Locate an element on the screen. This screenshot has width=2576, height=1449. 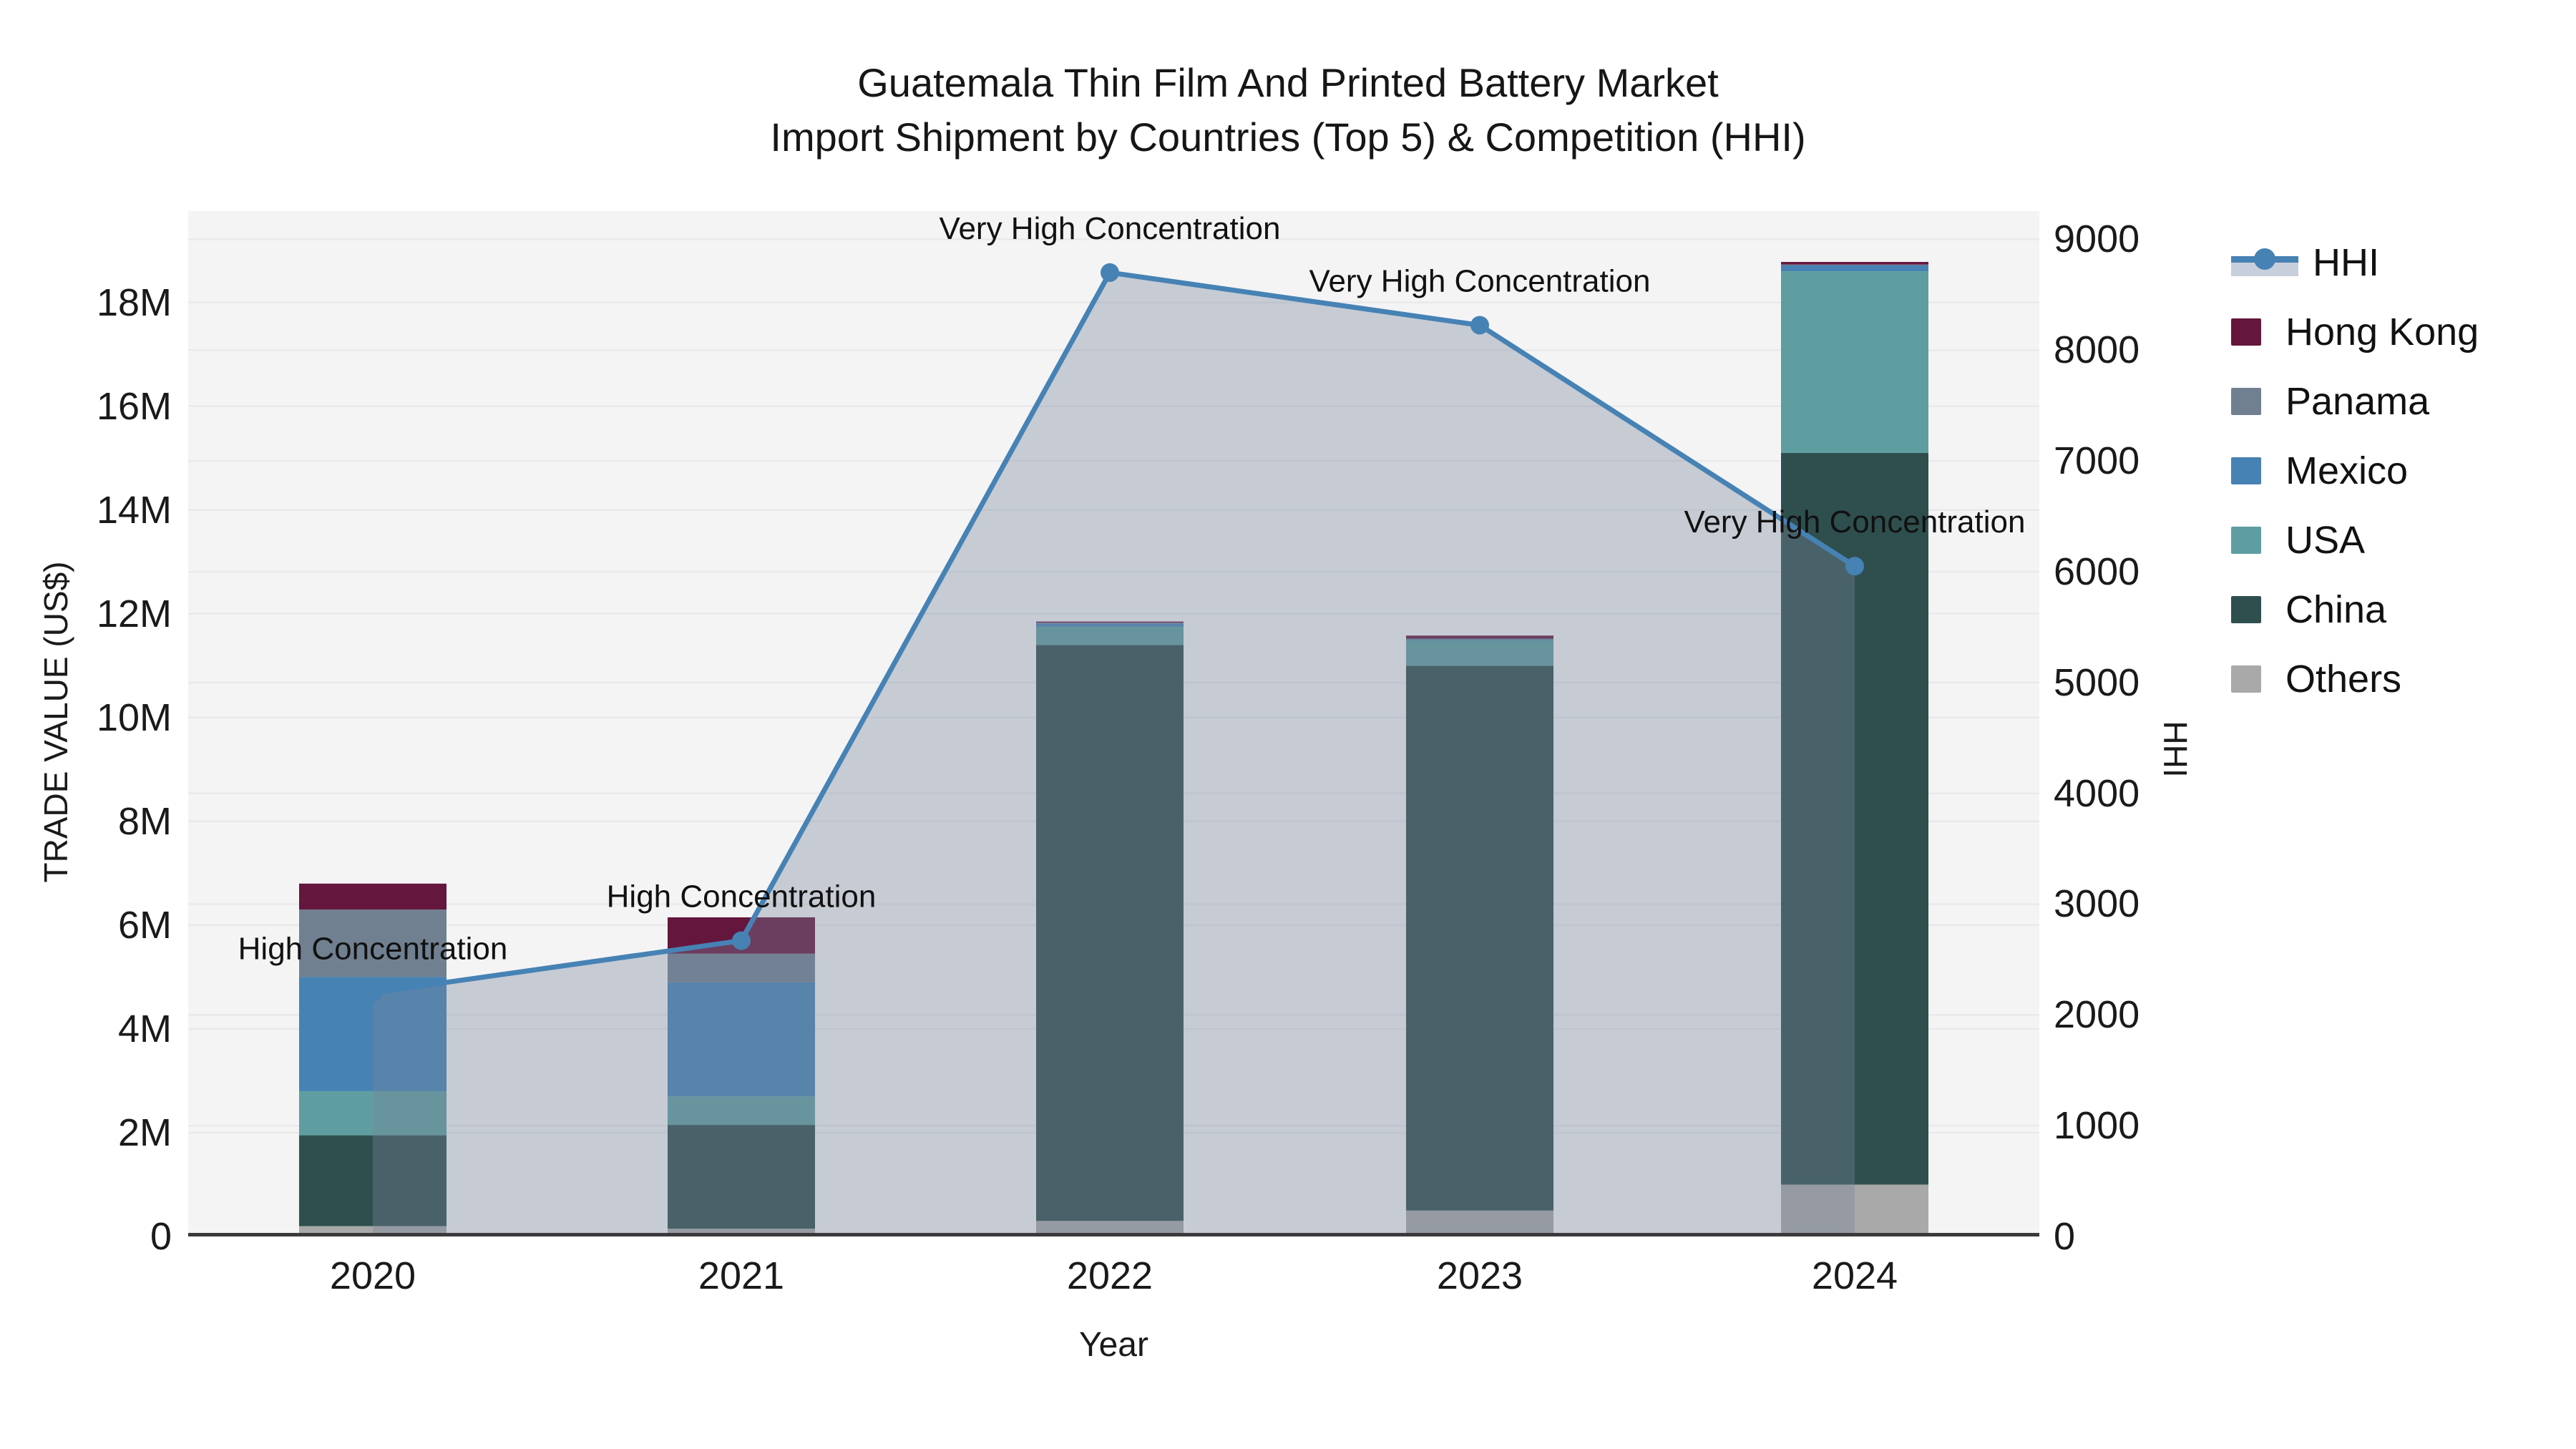
x-tick-2024: 2024 is located at coordinates (1854, 1275).